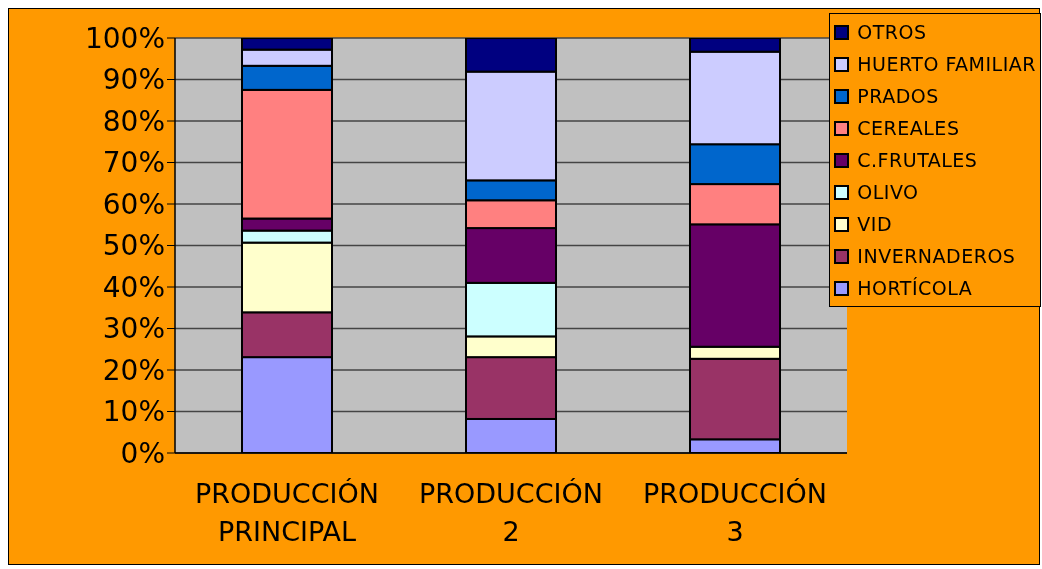 The width and height of the screenshot is (1042, 569). What do you see at coordinates (915, 288) in the screenshot?
I see `legend-label: HORTÍCOLA` at bounding box center [915, 288].